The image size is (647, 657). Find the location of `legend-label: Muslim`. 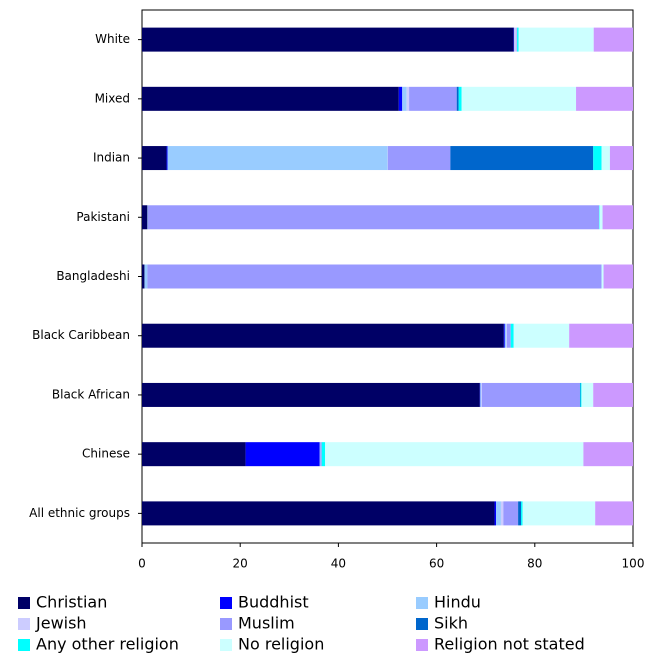

legend-label: Muslim is located at coordinates (266, 623).